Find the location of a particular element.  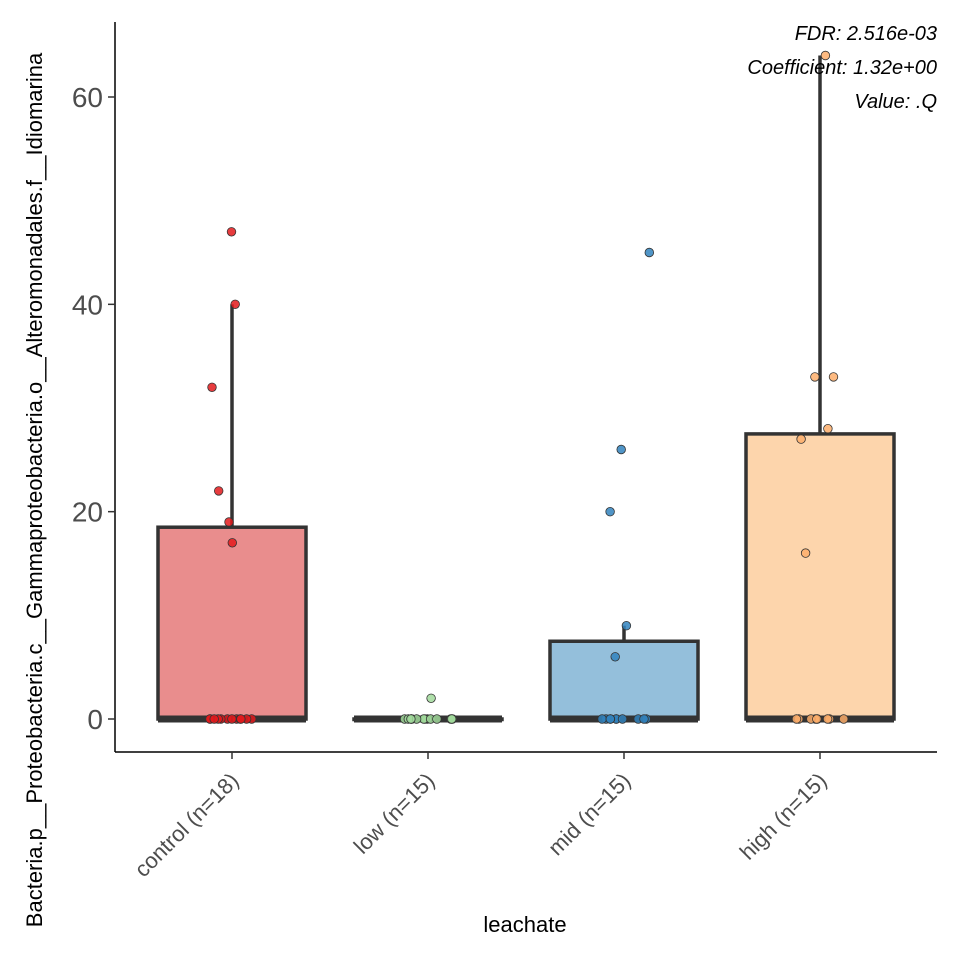

x-tick-label: control (n=18) is located at coordinates (186, 825).